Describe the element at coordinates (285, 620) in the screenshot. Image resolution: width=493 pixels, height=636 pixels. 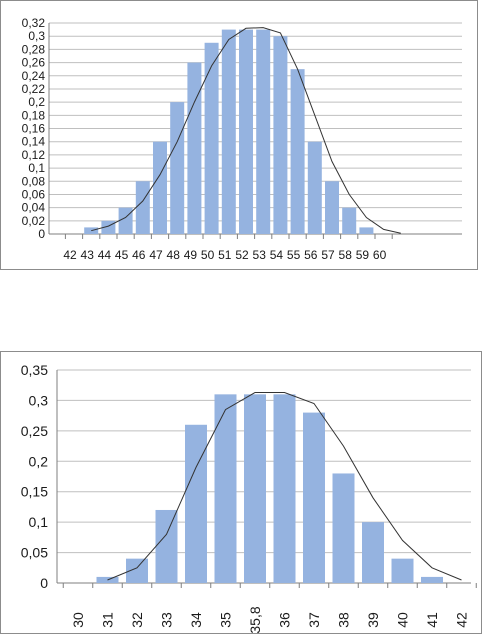
I see `x-tick-label: 36` at that location.